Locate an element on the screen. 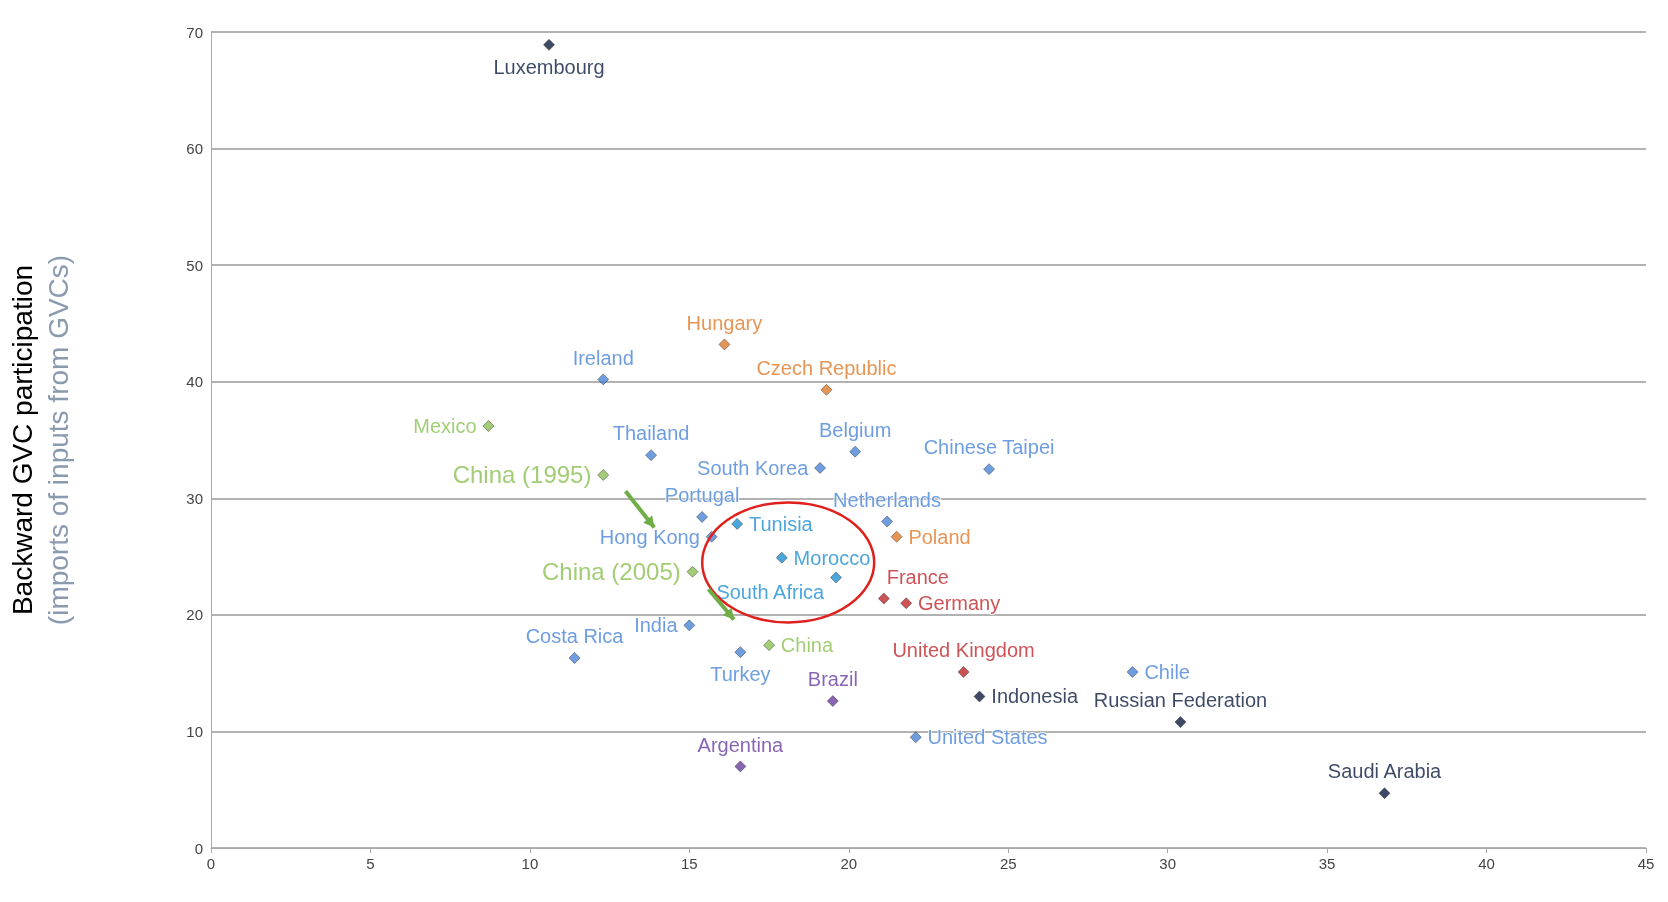 The width and height of the screenshot is (1668, 902). series-label: Russian Federation is located at coordinates (1180, 700).